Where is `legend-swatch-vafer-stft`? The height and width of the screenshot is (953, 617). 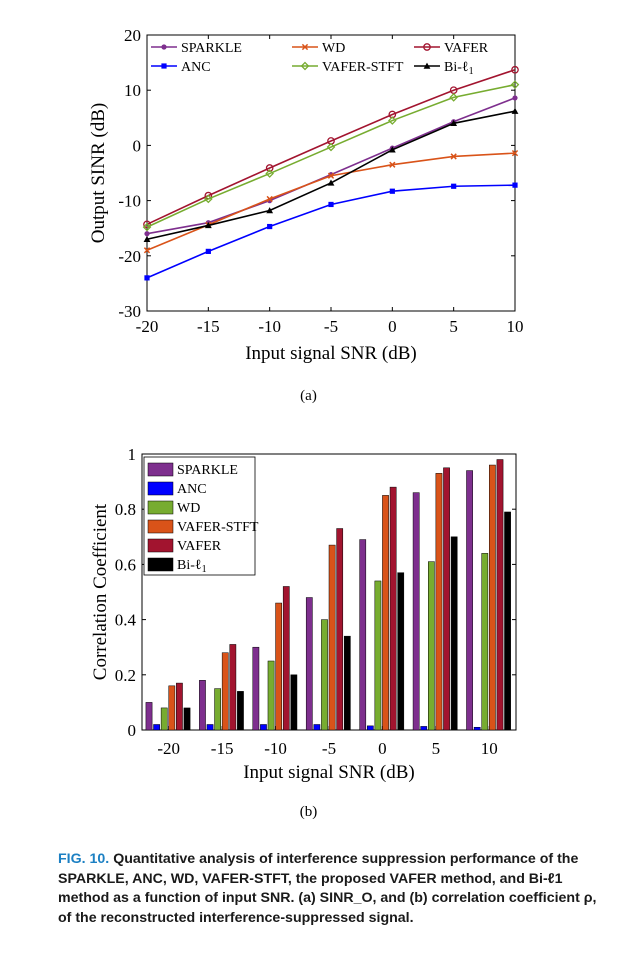 legend-swatch-vafer-stft is located at coordinates (160, 526).